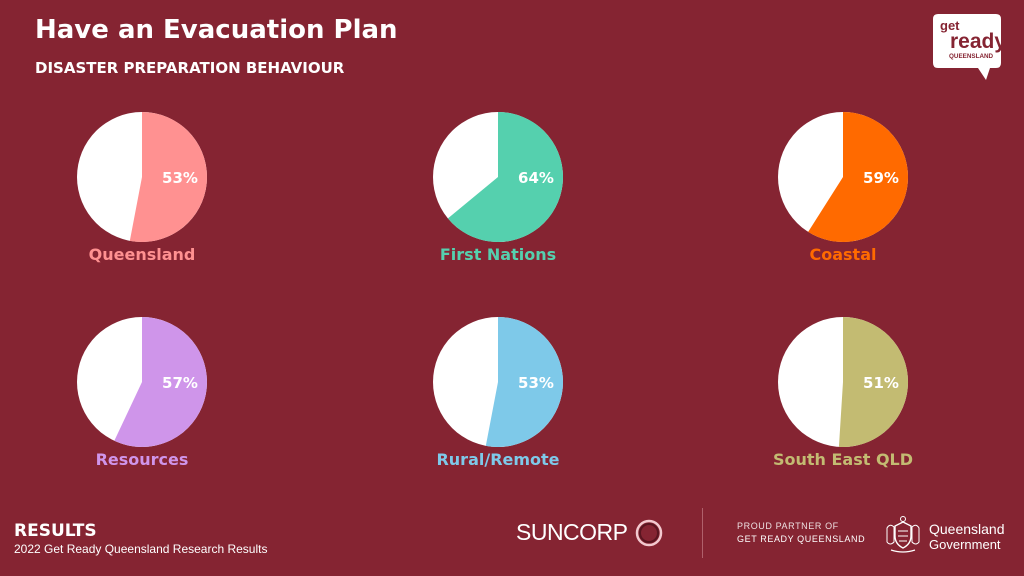 The width and height of the screenshot is (1024, 576). Describe the element at coordinates (498, 459) in the screenshot. I see `pie-category-label: Rural/Remote` at that location.